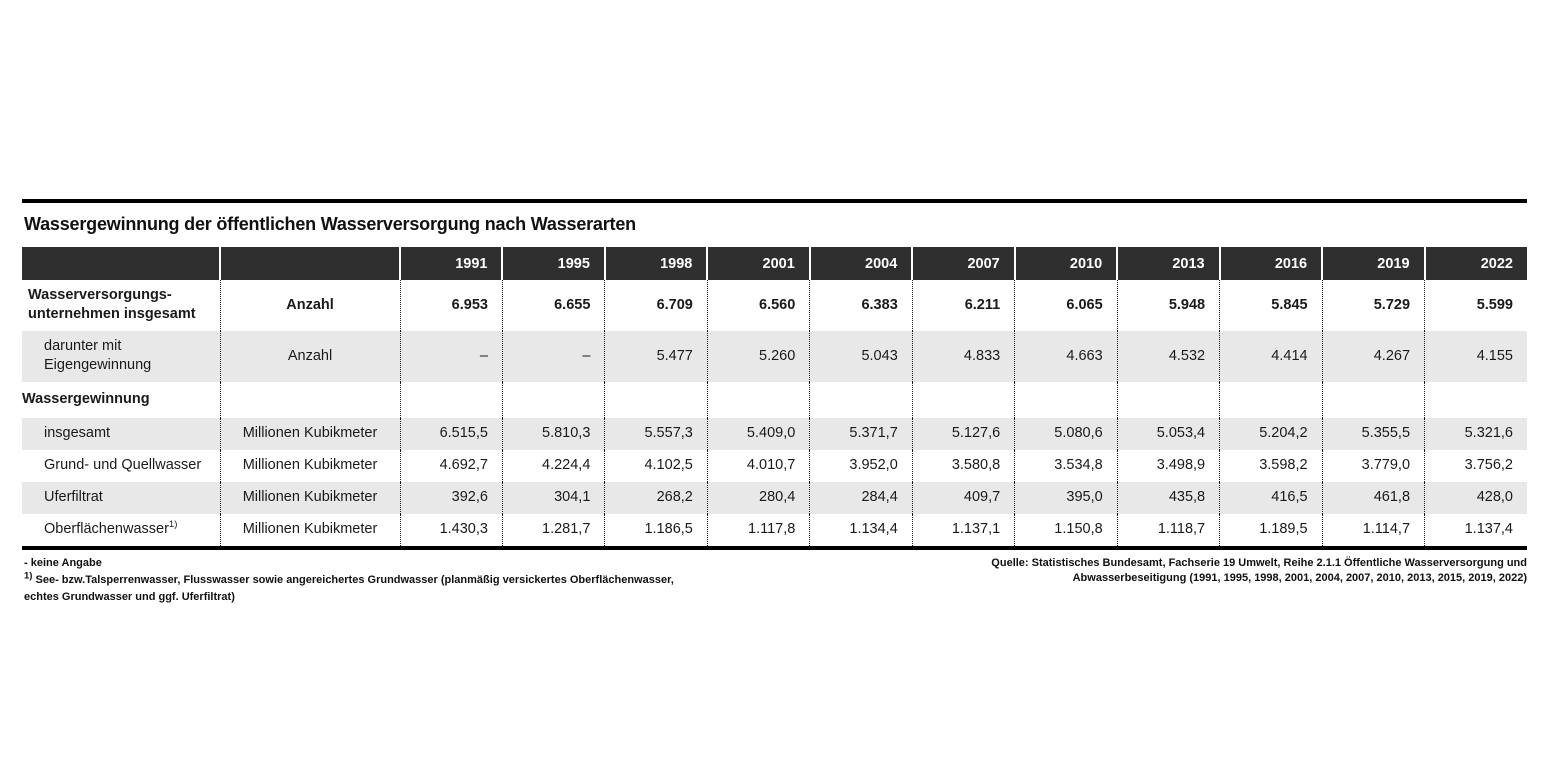 Image resolution: width=1545 pixels, height=775 pixels. What do you see at coordinates (173, 525) in the screenshot?
I see `footnote-marker: 1)` at bounding box center [173, 525].